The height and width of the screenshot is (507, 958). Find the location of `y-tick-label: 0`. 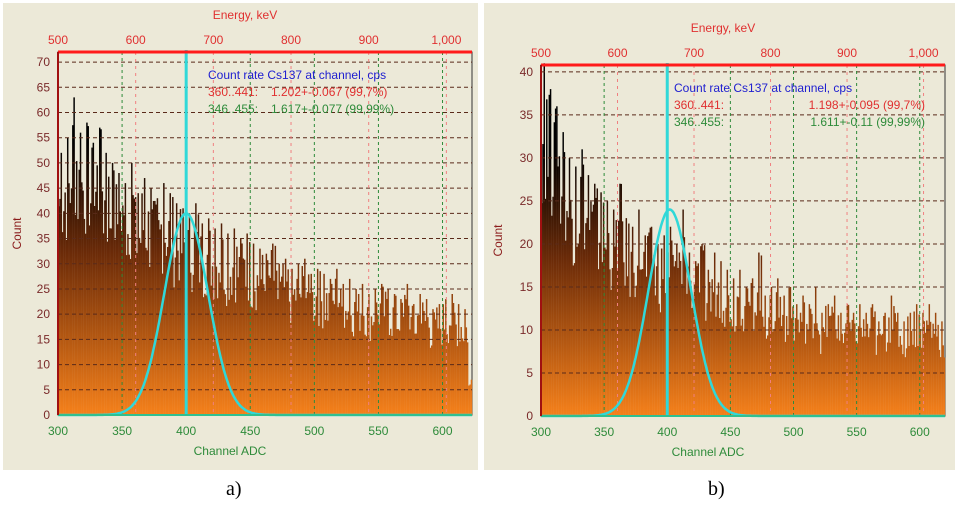

y-tick-label: 0 is located at coordinates (46, 415).